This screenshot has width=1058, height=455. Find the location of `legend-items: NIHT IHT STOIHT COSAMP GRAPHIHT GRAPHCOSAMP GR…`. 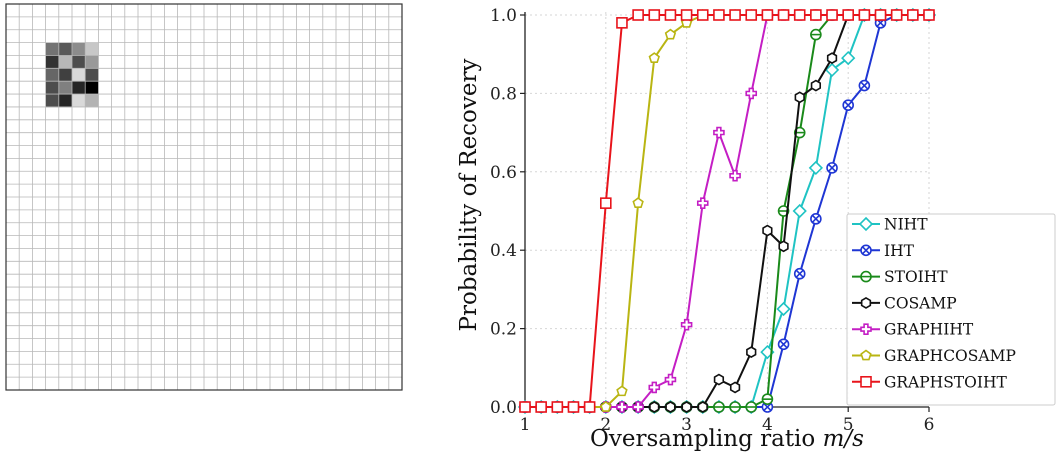

legend-items: NIHT IHT STOIHT COSAMP GRAPHIHT GRAPHCOSAMP GR… is located at coordinates (934, 303).